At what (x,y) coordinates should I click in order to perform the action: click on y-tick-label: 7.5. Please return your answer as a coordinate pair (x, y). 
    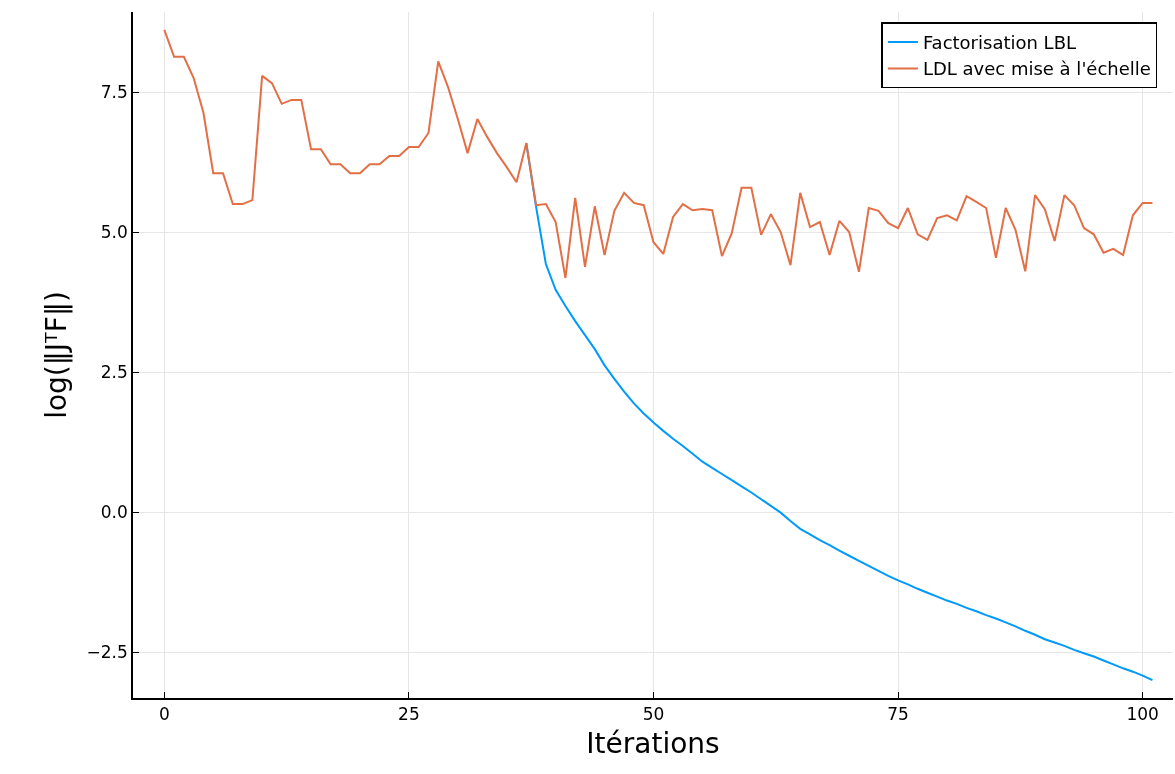
    Looking at the image, I should click on (114, 92).